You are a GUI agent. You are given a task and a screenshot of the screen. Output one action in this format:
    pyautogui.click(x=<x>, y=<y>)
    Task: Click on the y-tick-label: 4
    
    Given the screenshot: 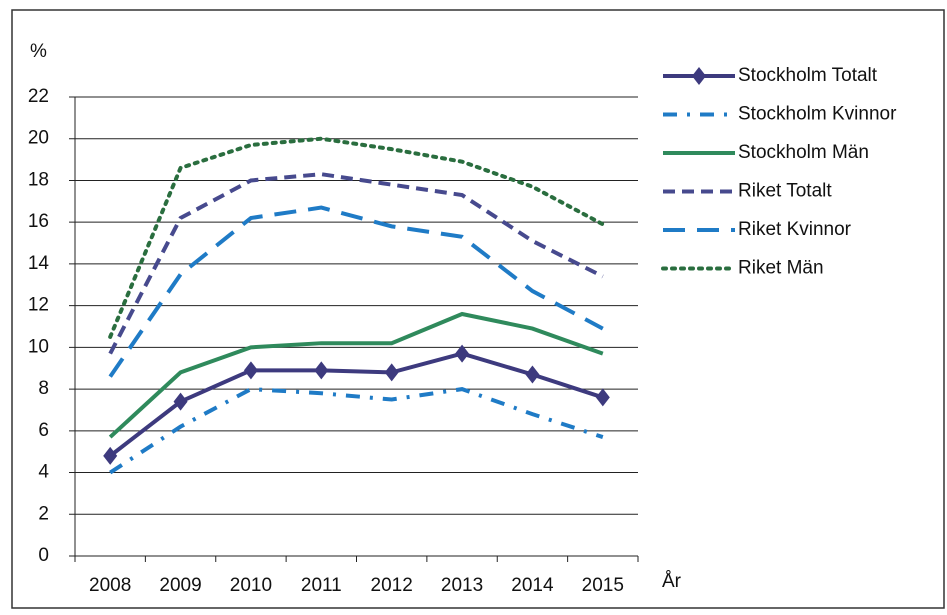 What is the action you would take?
    pyautogui.click(x=43, y=472)
    